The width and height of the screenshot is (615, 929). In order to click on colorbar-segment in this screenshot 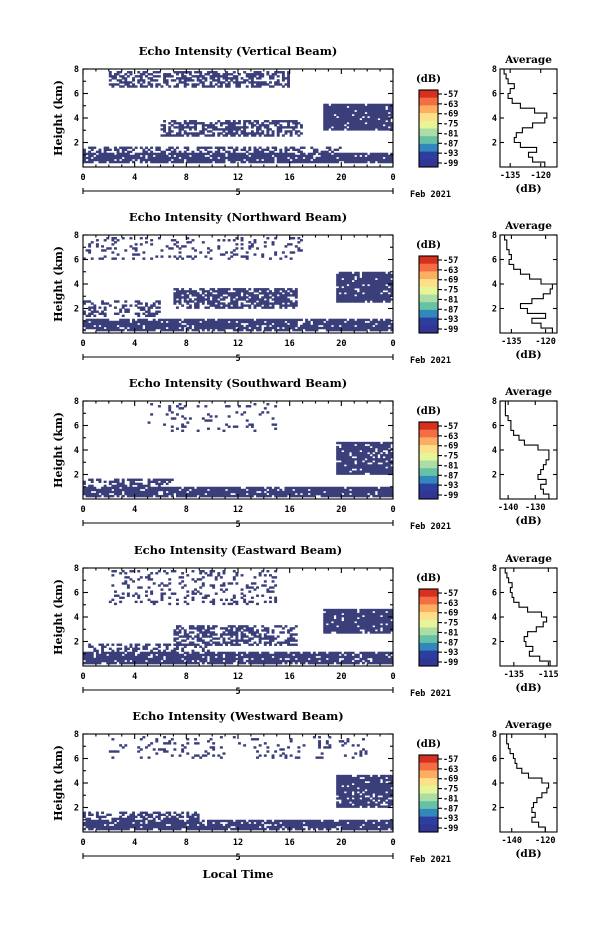, I will do `click(428, 329)`.